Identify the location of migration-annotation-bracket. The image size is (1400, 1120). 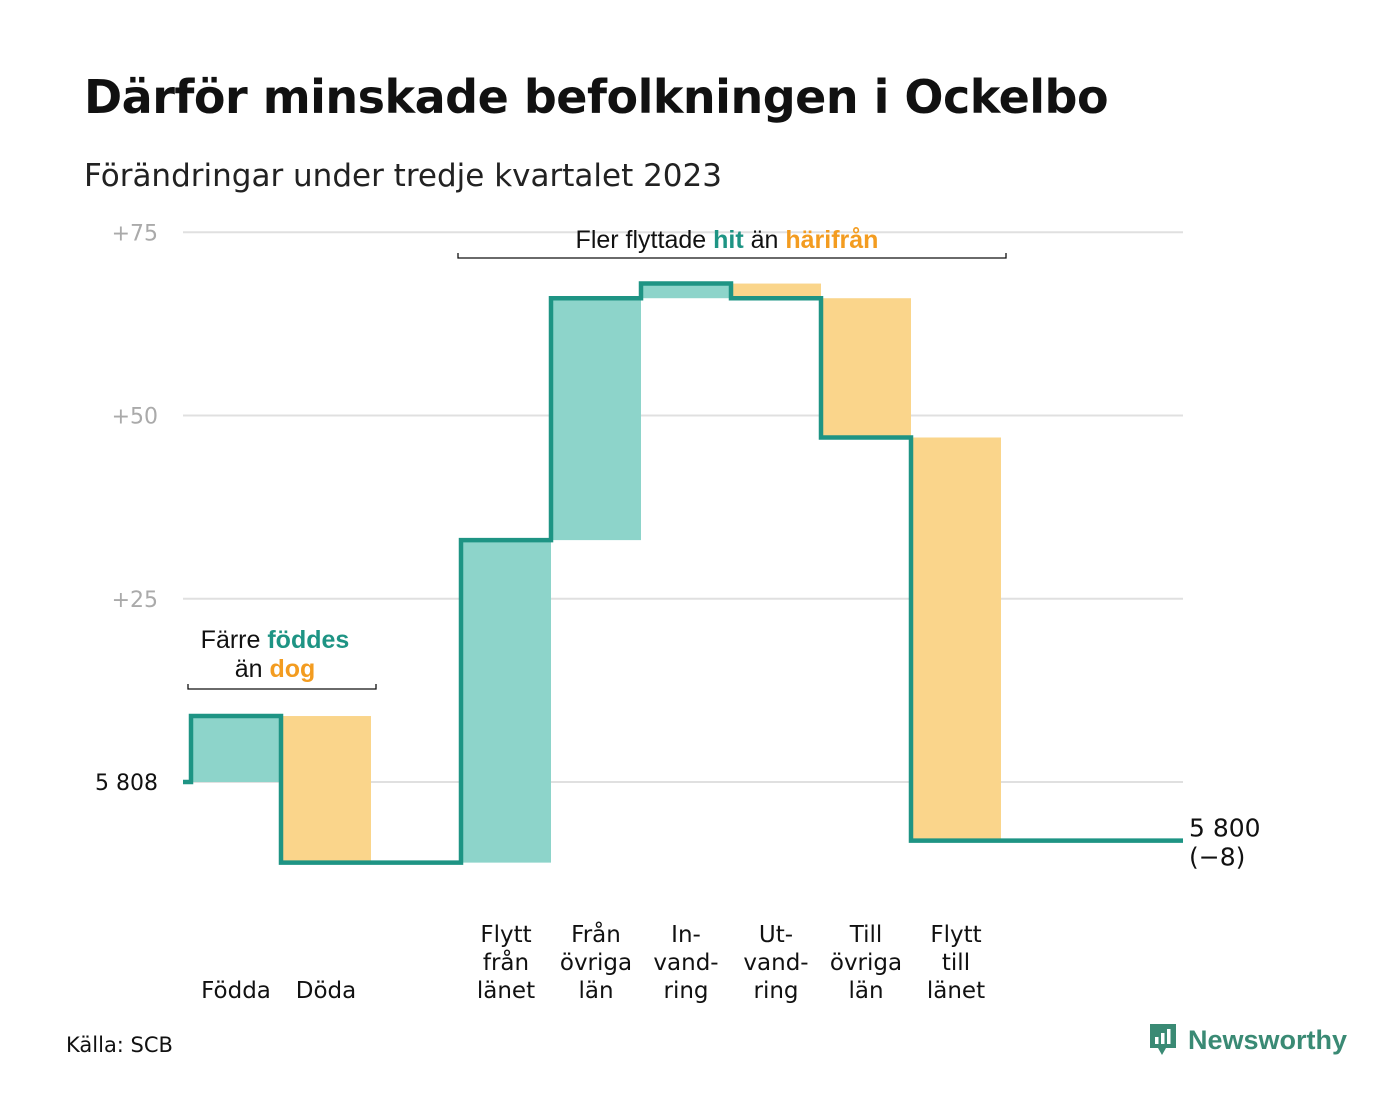
(732, 256).